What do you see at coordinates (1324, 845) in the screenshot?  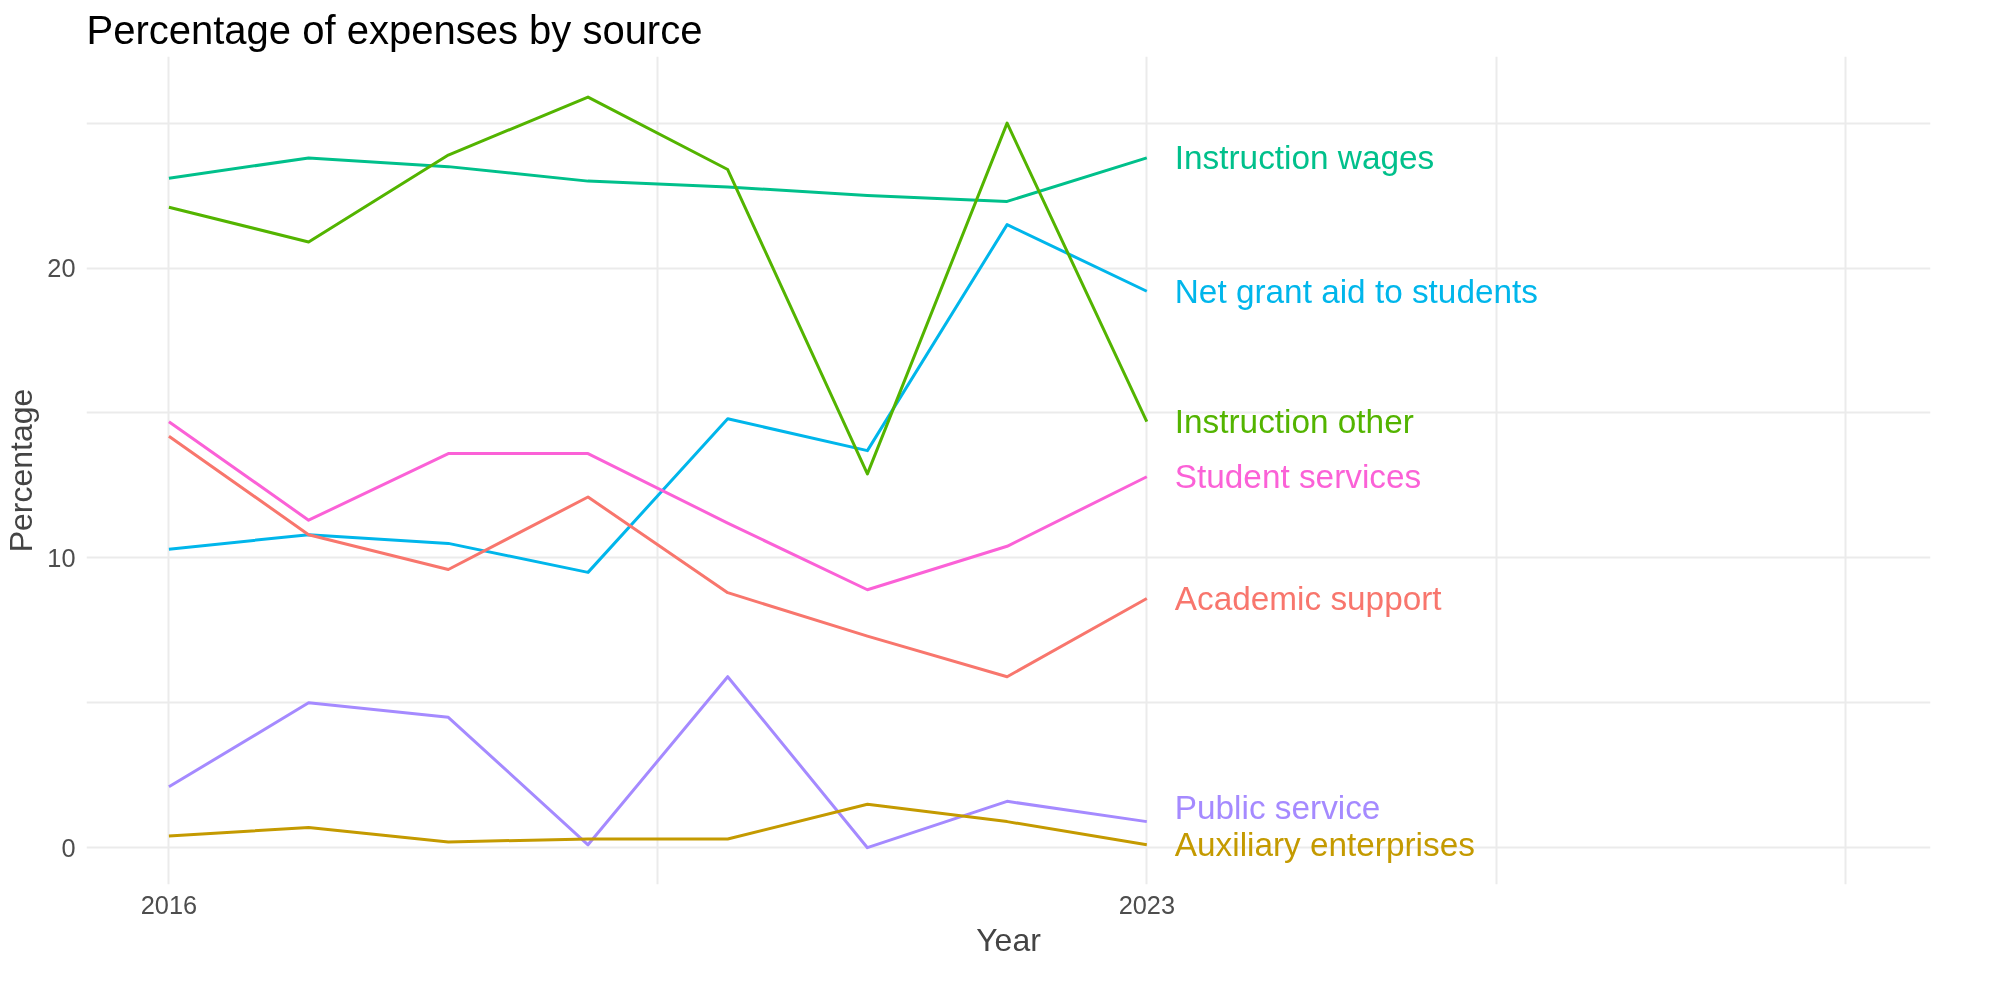 I see `series-label: Auxiliary enterprises` at bounding box center [1324, 845].